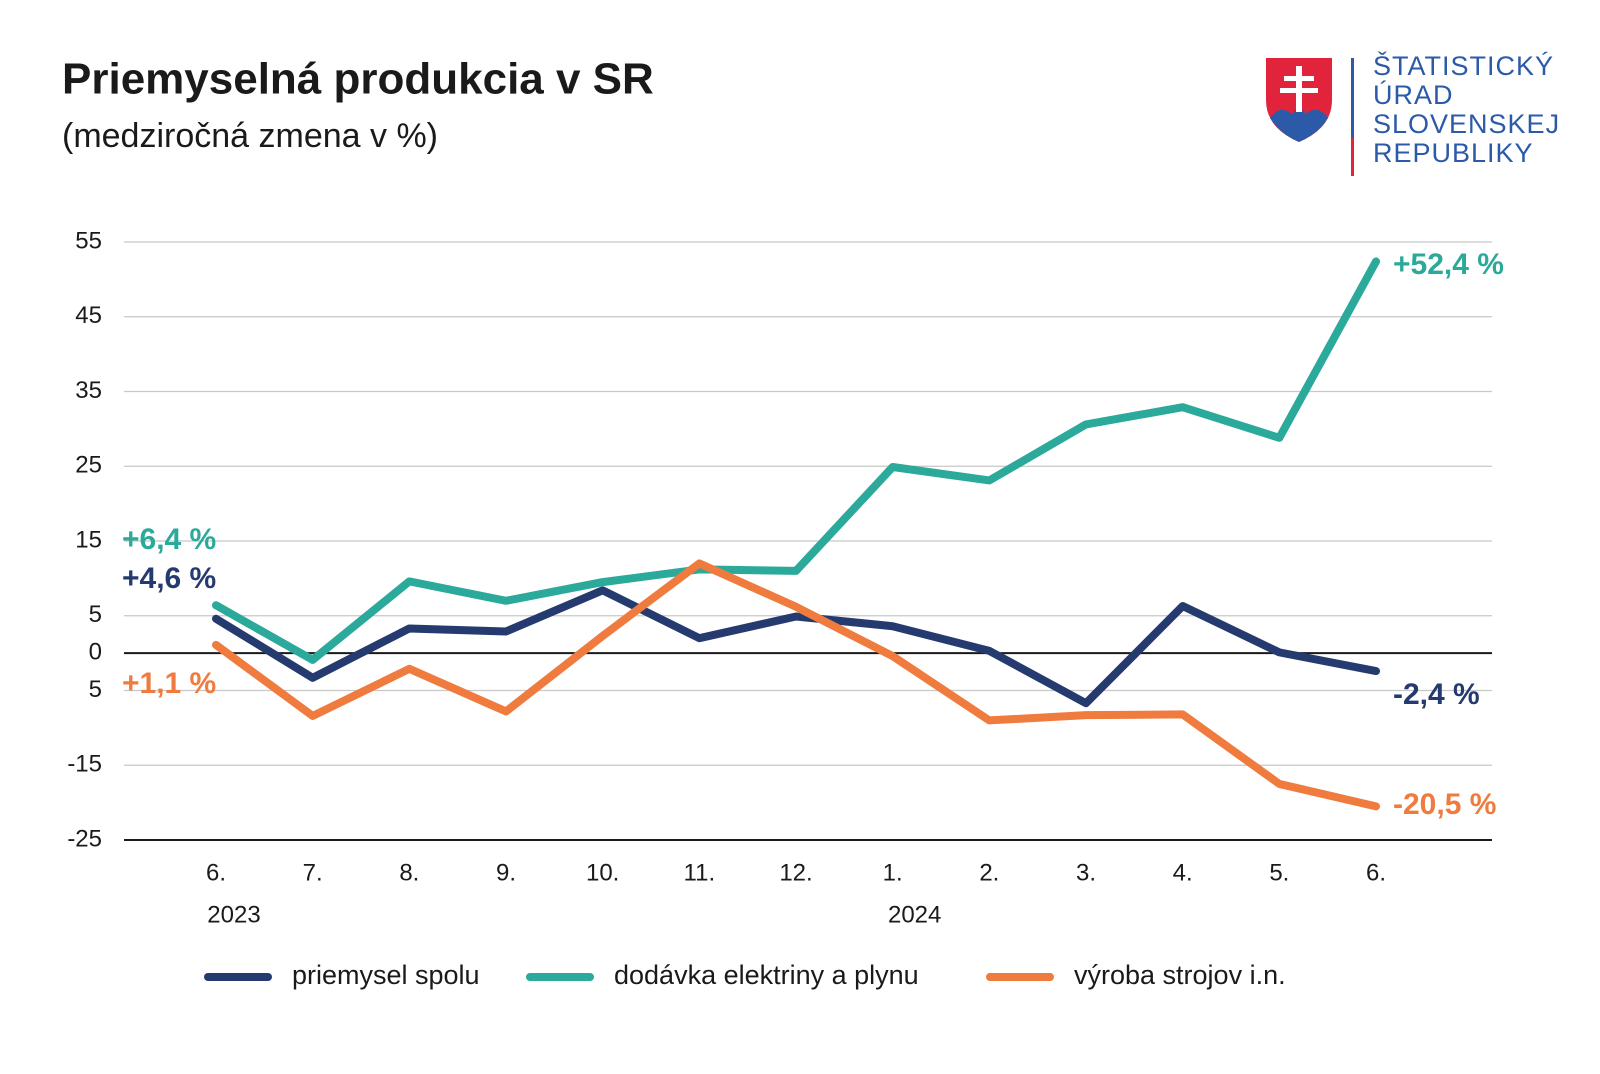 The width and height of the screenshot is (1600, 1074). What do you see at coordinates (914, 914) in the screenshot?
I see `year-label: 2024` at bounding box center [914, 914].